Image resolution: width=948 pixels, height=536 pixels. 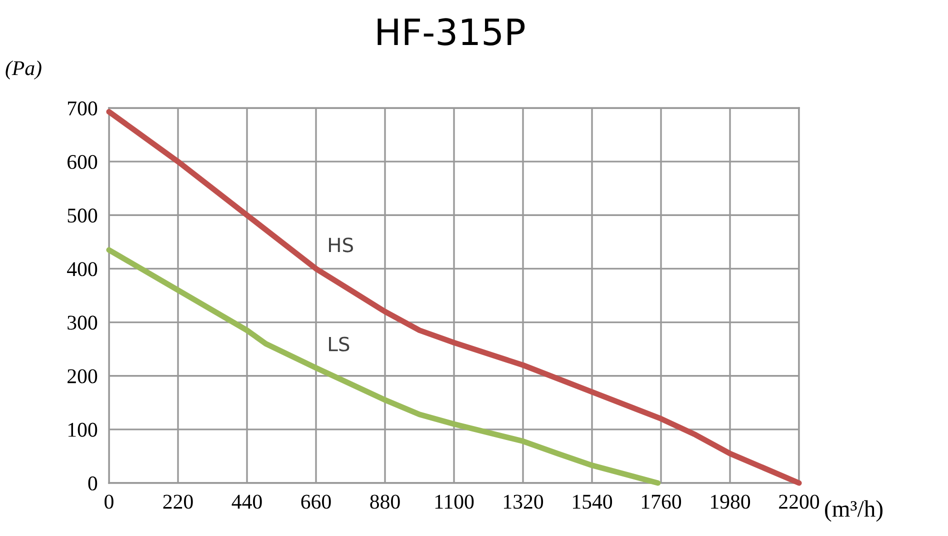 I want to click on chart-title: HF-315P, so click(x=451, y=32).